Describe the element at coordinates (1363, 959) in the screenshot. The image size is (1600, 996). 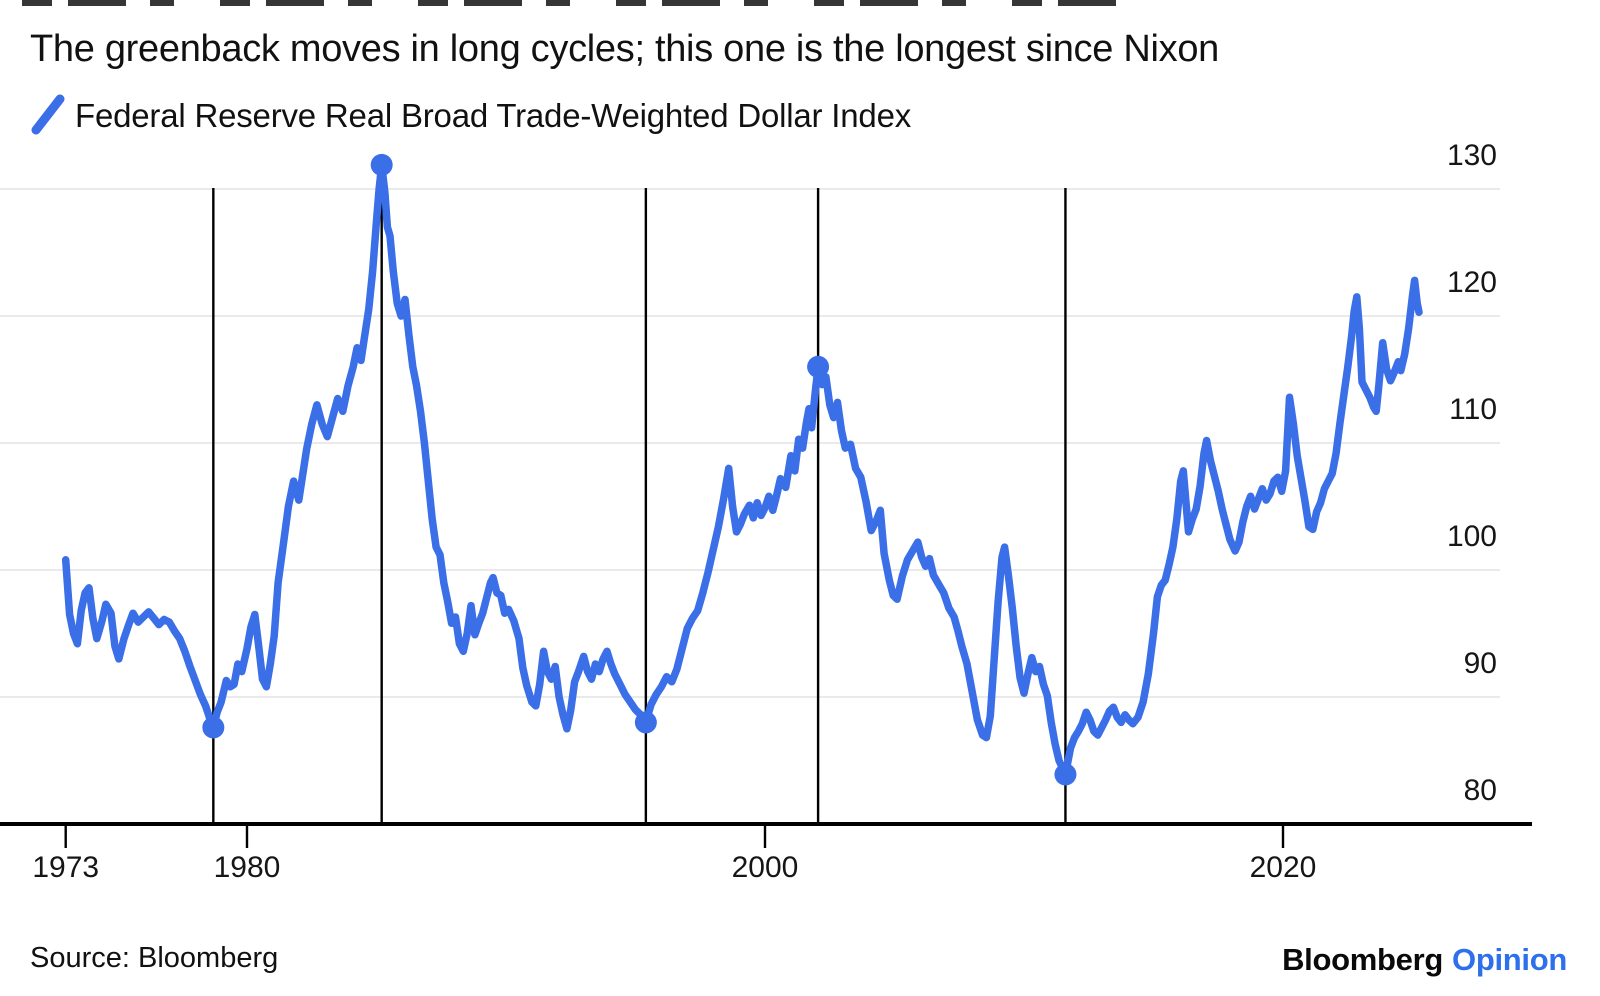
I see `logo-bloomberg-text: Bloomberg` at that location.